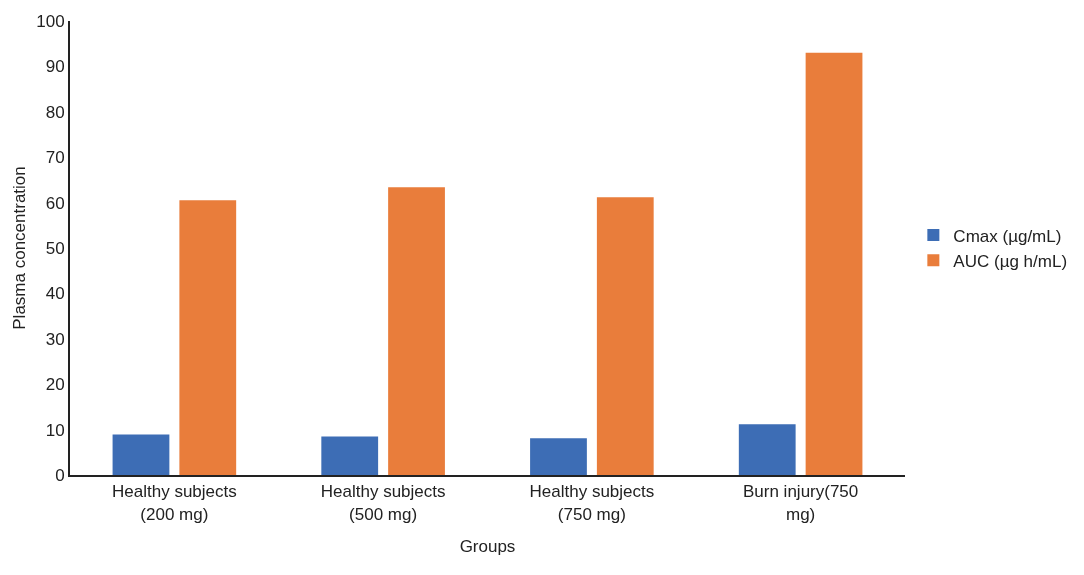 This screenshot has width=1084, height=575. I want to click on y-tick-label: 90, so click(55, 67).